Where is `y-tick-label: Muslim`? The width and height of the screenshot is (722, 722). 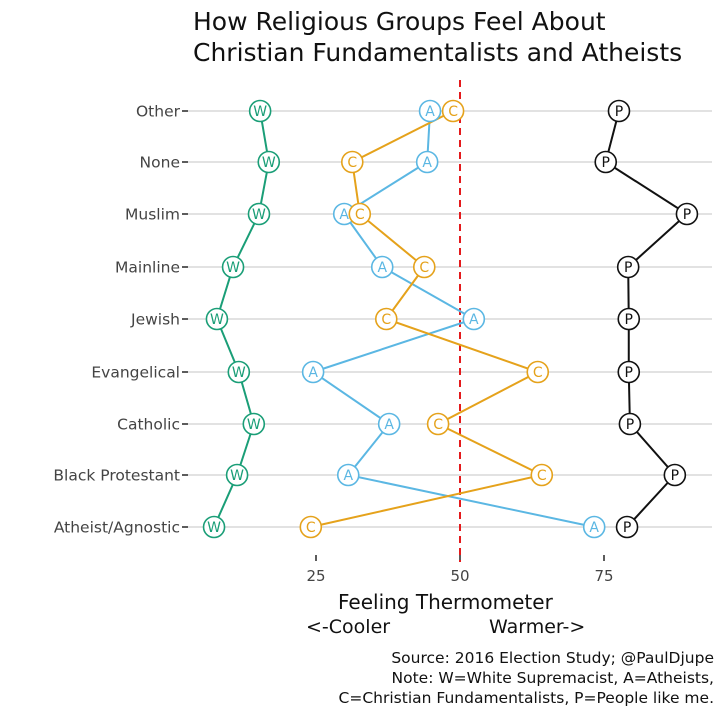 y-tick-label: Muslim is located at coordinates (152, 215).